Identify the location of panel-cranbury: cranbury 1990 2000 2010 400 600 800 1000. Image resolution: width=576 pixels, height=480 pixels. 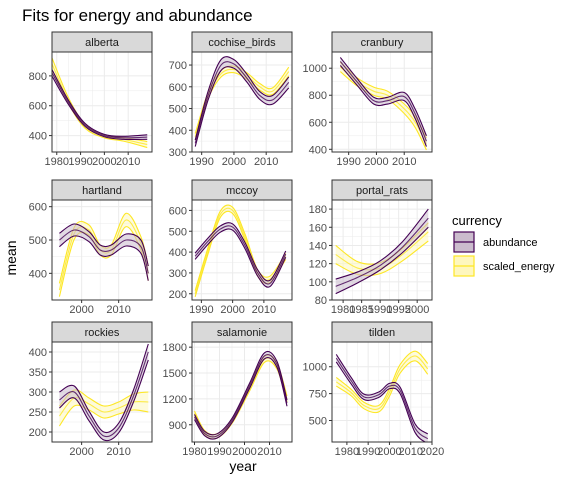
(368, 99).